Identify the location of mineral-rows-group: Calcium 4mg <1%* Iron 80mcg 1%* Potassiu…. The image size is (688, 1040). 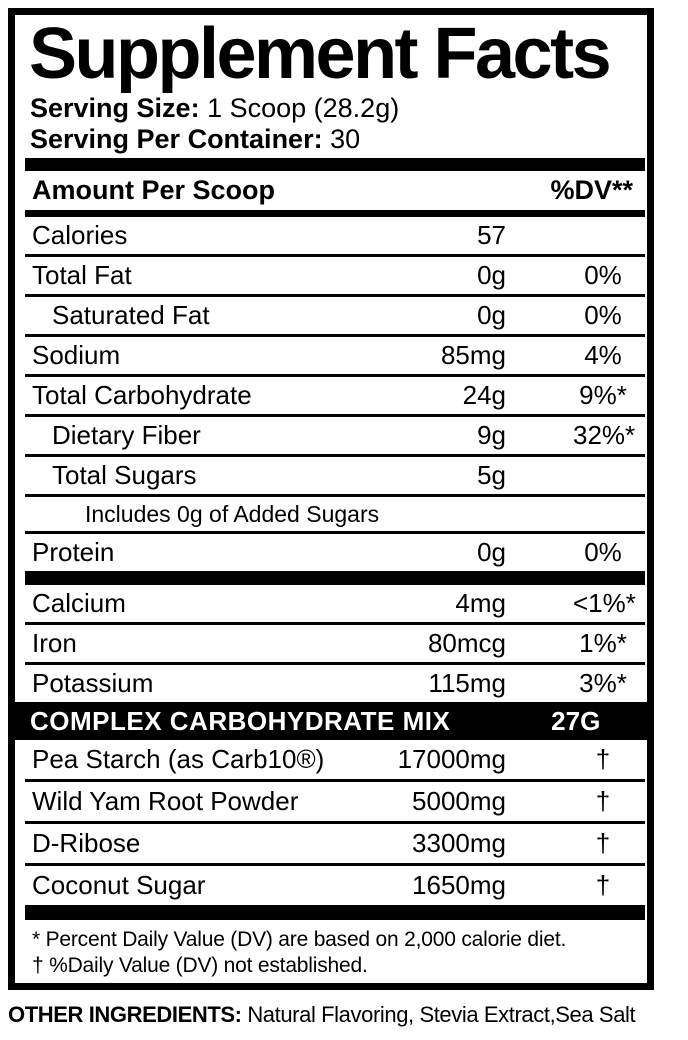
(331, 643).